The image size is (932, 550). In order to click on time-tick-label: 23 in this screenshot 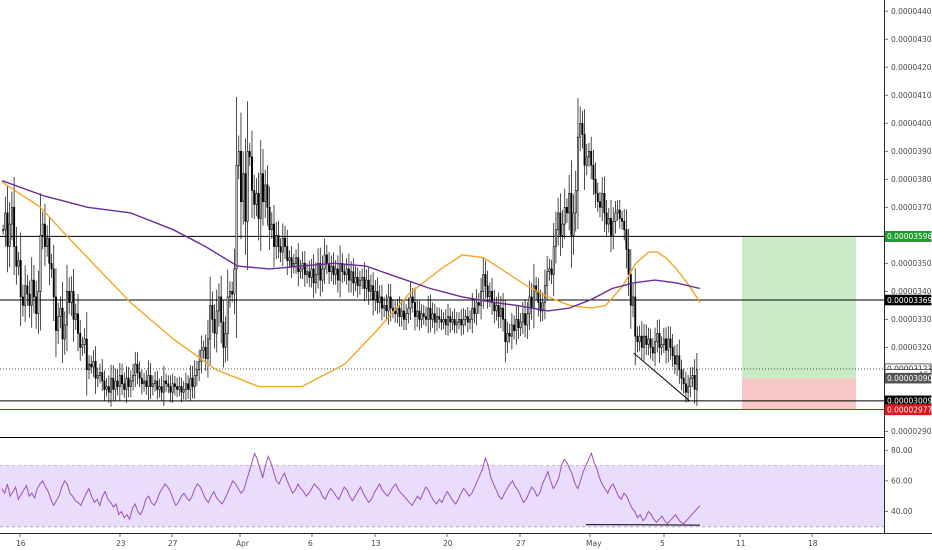, I will do `click(121, 543)`.